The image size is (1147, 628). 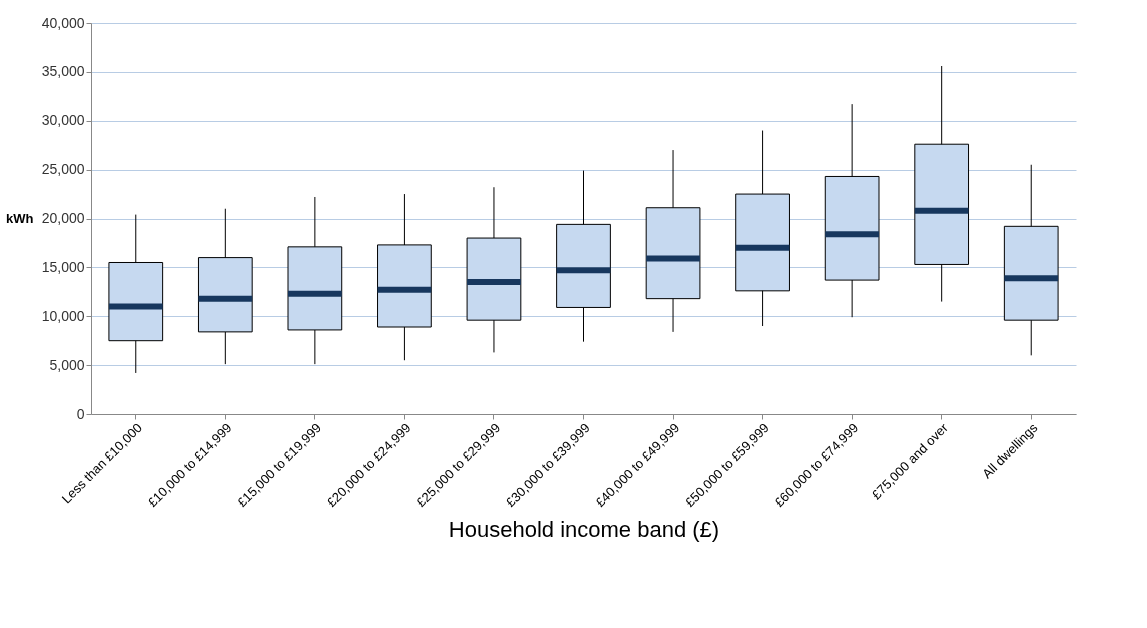 I want to click on y-tick-label: 15,000, so click(x=63, y=266).